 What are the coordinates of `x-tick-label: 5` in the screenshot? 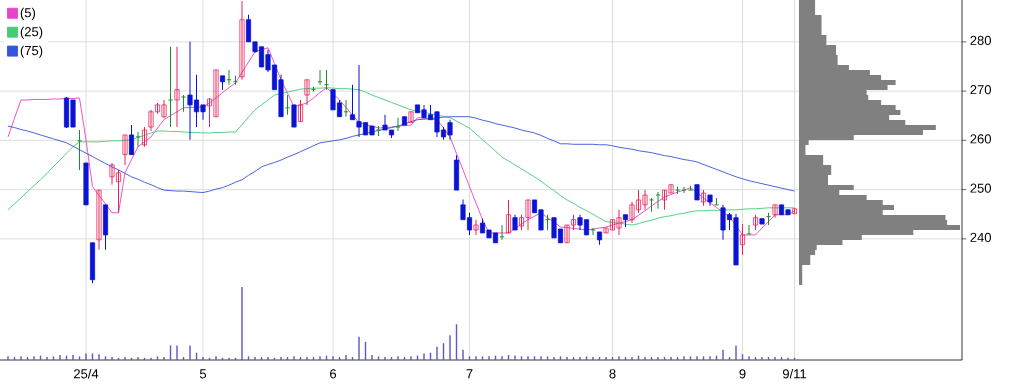 It's located at (203, 374).